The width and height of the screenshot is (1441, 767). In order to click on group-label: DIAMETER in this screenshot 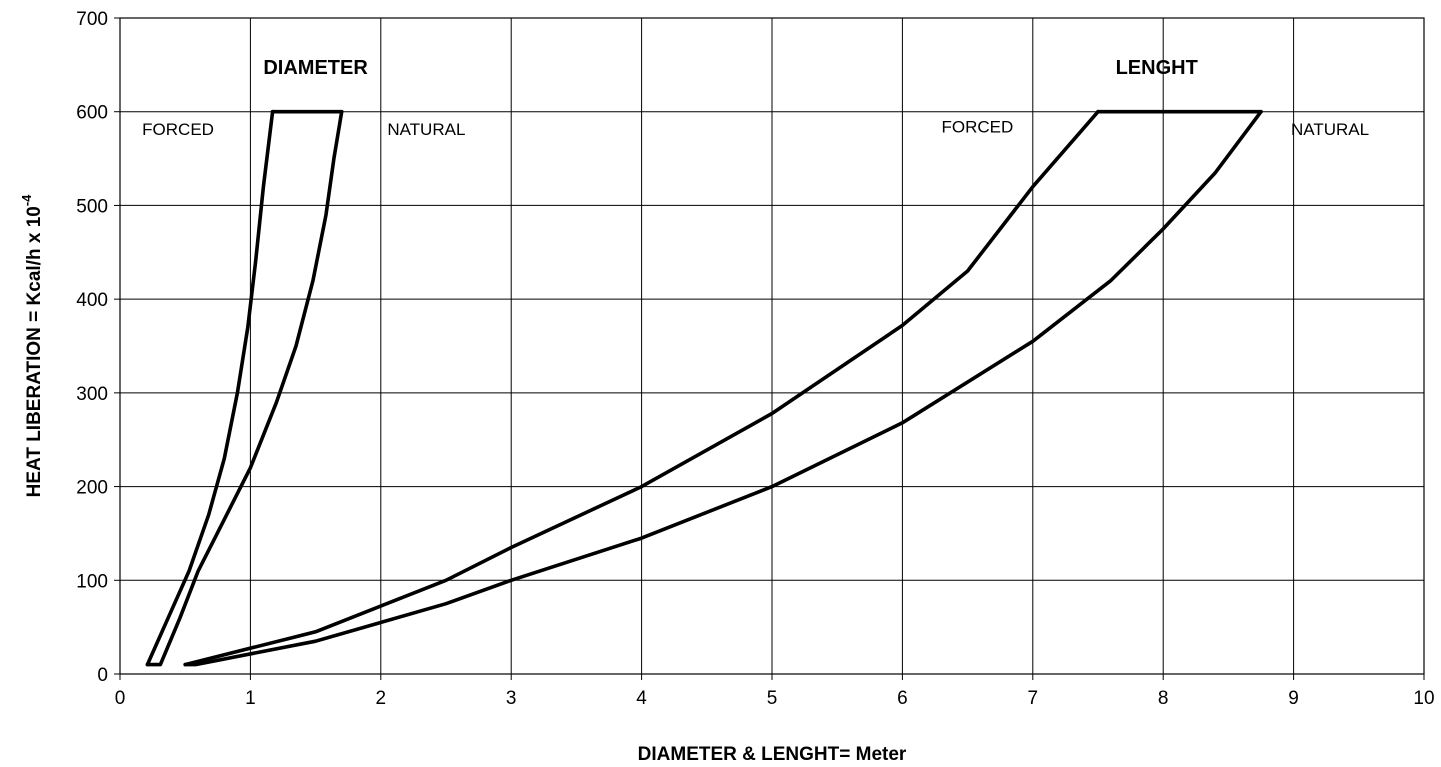, I will do `click(315, 68)`.